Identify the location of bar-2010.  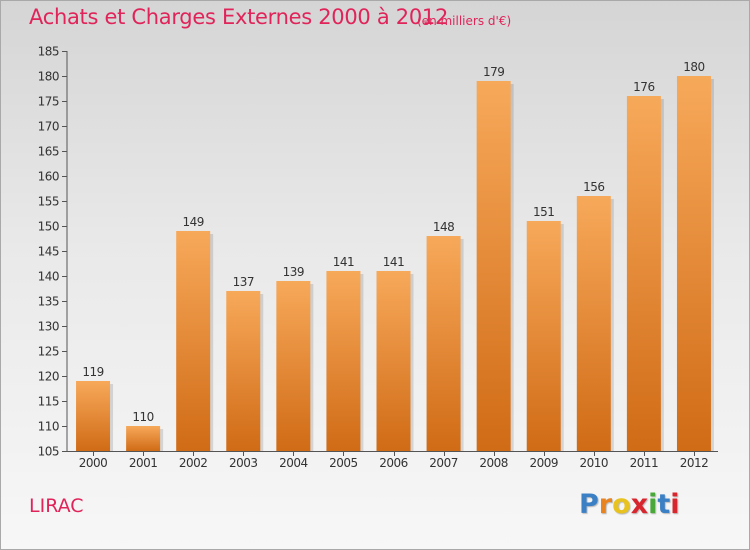
(593, 323).